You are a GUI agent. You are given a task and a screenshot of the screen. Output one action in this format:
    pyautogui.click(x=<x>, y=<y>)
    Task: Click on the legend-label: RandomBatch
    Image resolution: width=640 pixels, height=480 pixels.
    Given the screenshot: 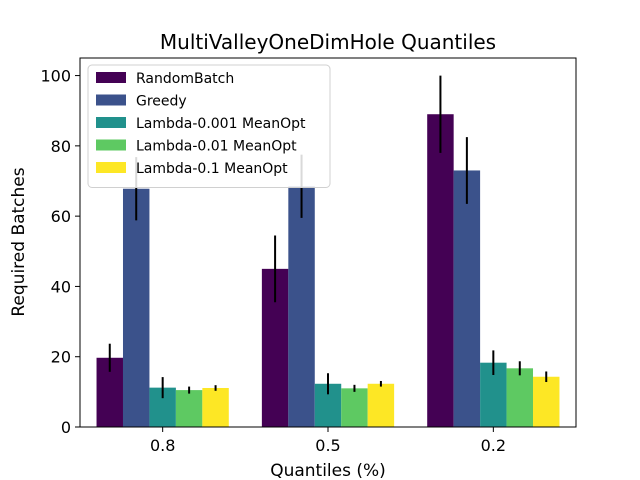 What is the action you would take?
    pyautogui.click(x=185, y=79)
    